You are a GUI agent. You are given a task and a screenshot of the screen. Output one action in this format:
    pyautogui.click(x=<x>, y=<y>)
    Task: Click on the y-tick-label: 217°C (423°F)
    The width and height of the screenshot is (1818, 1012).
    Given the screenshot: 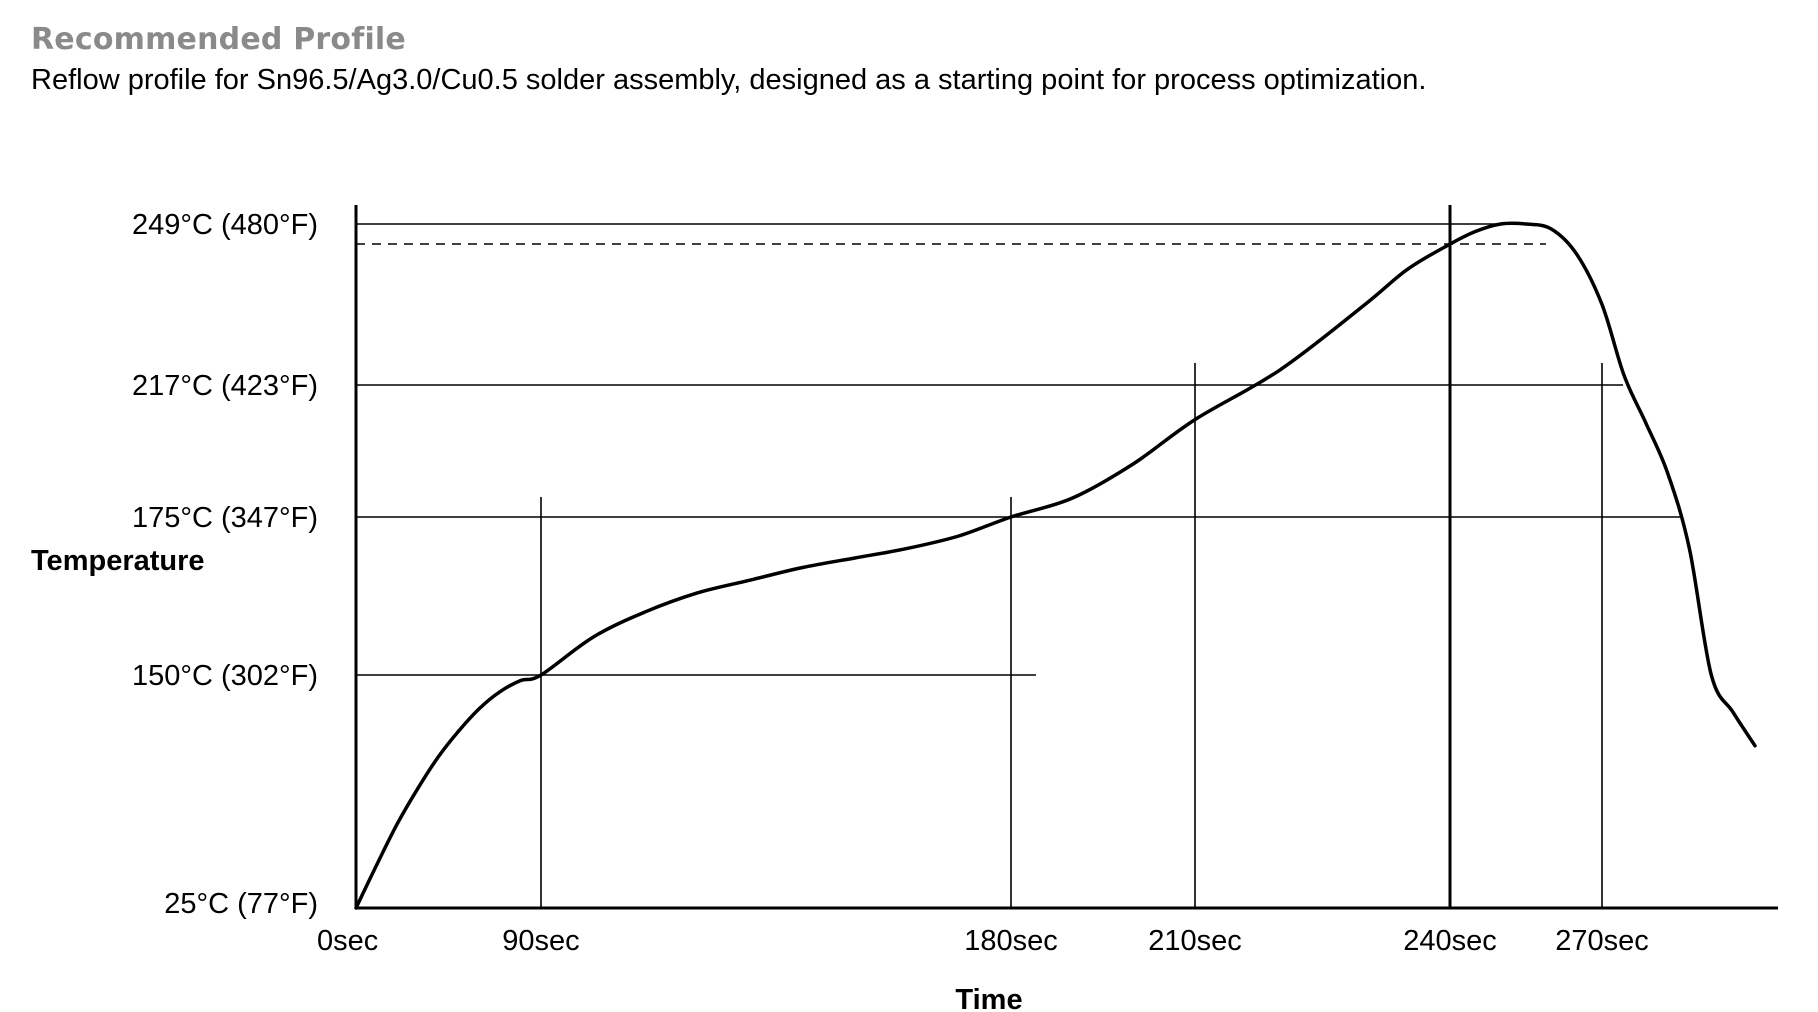 What is the action you would take?
    pyautogui.click(x=225, y=386)
    